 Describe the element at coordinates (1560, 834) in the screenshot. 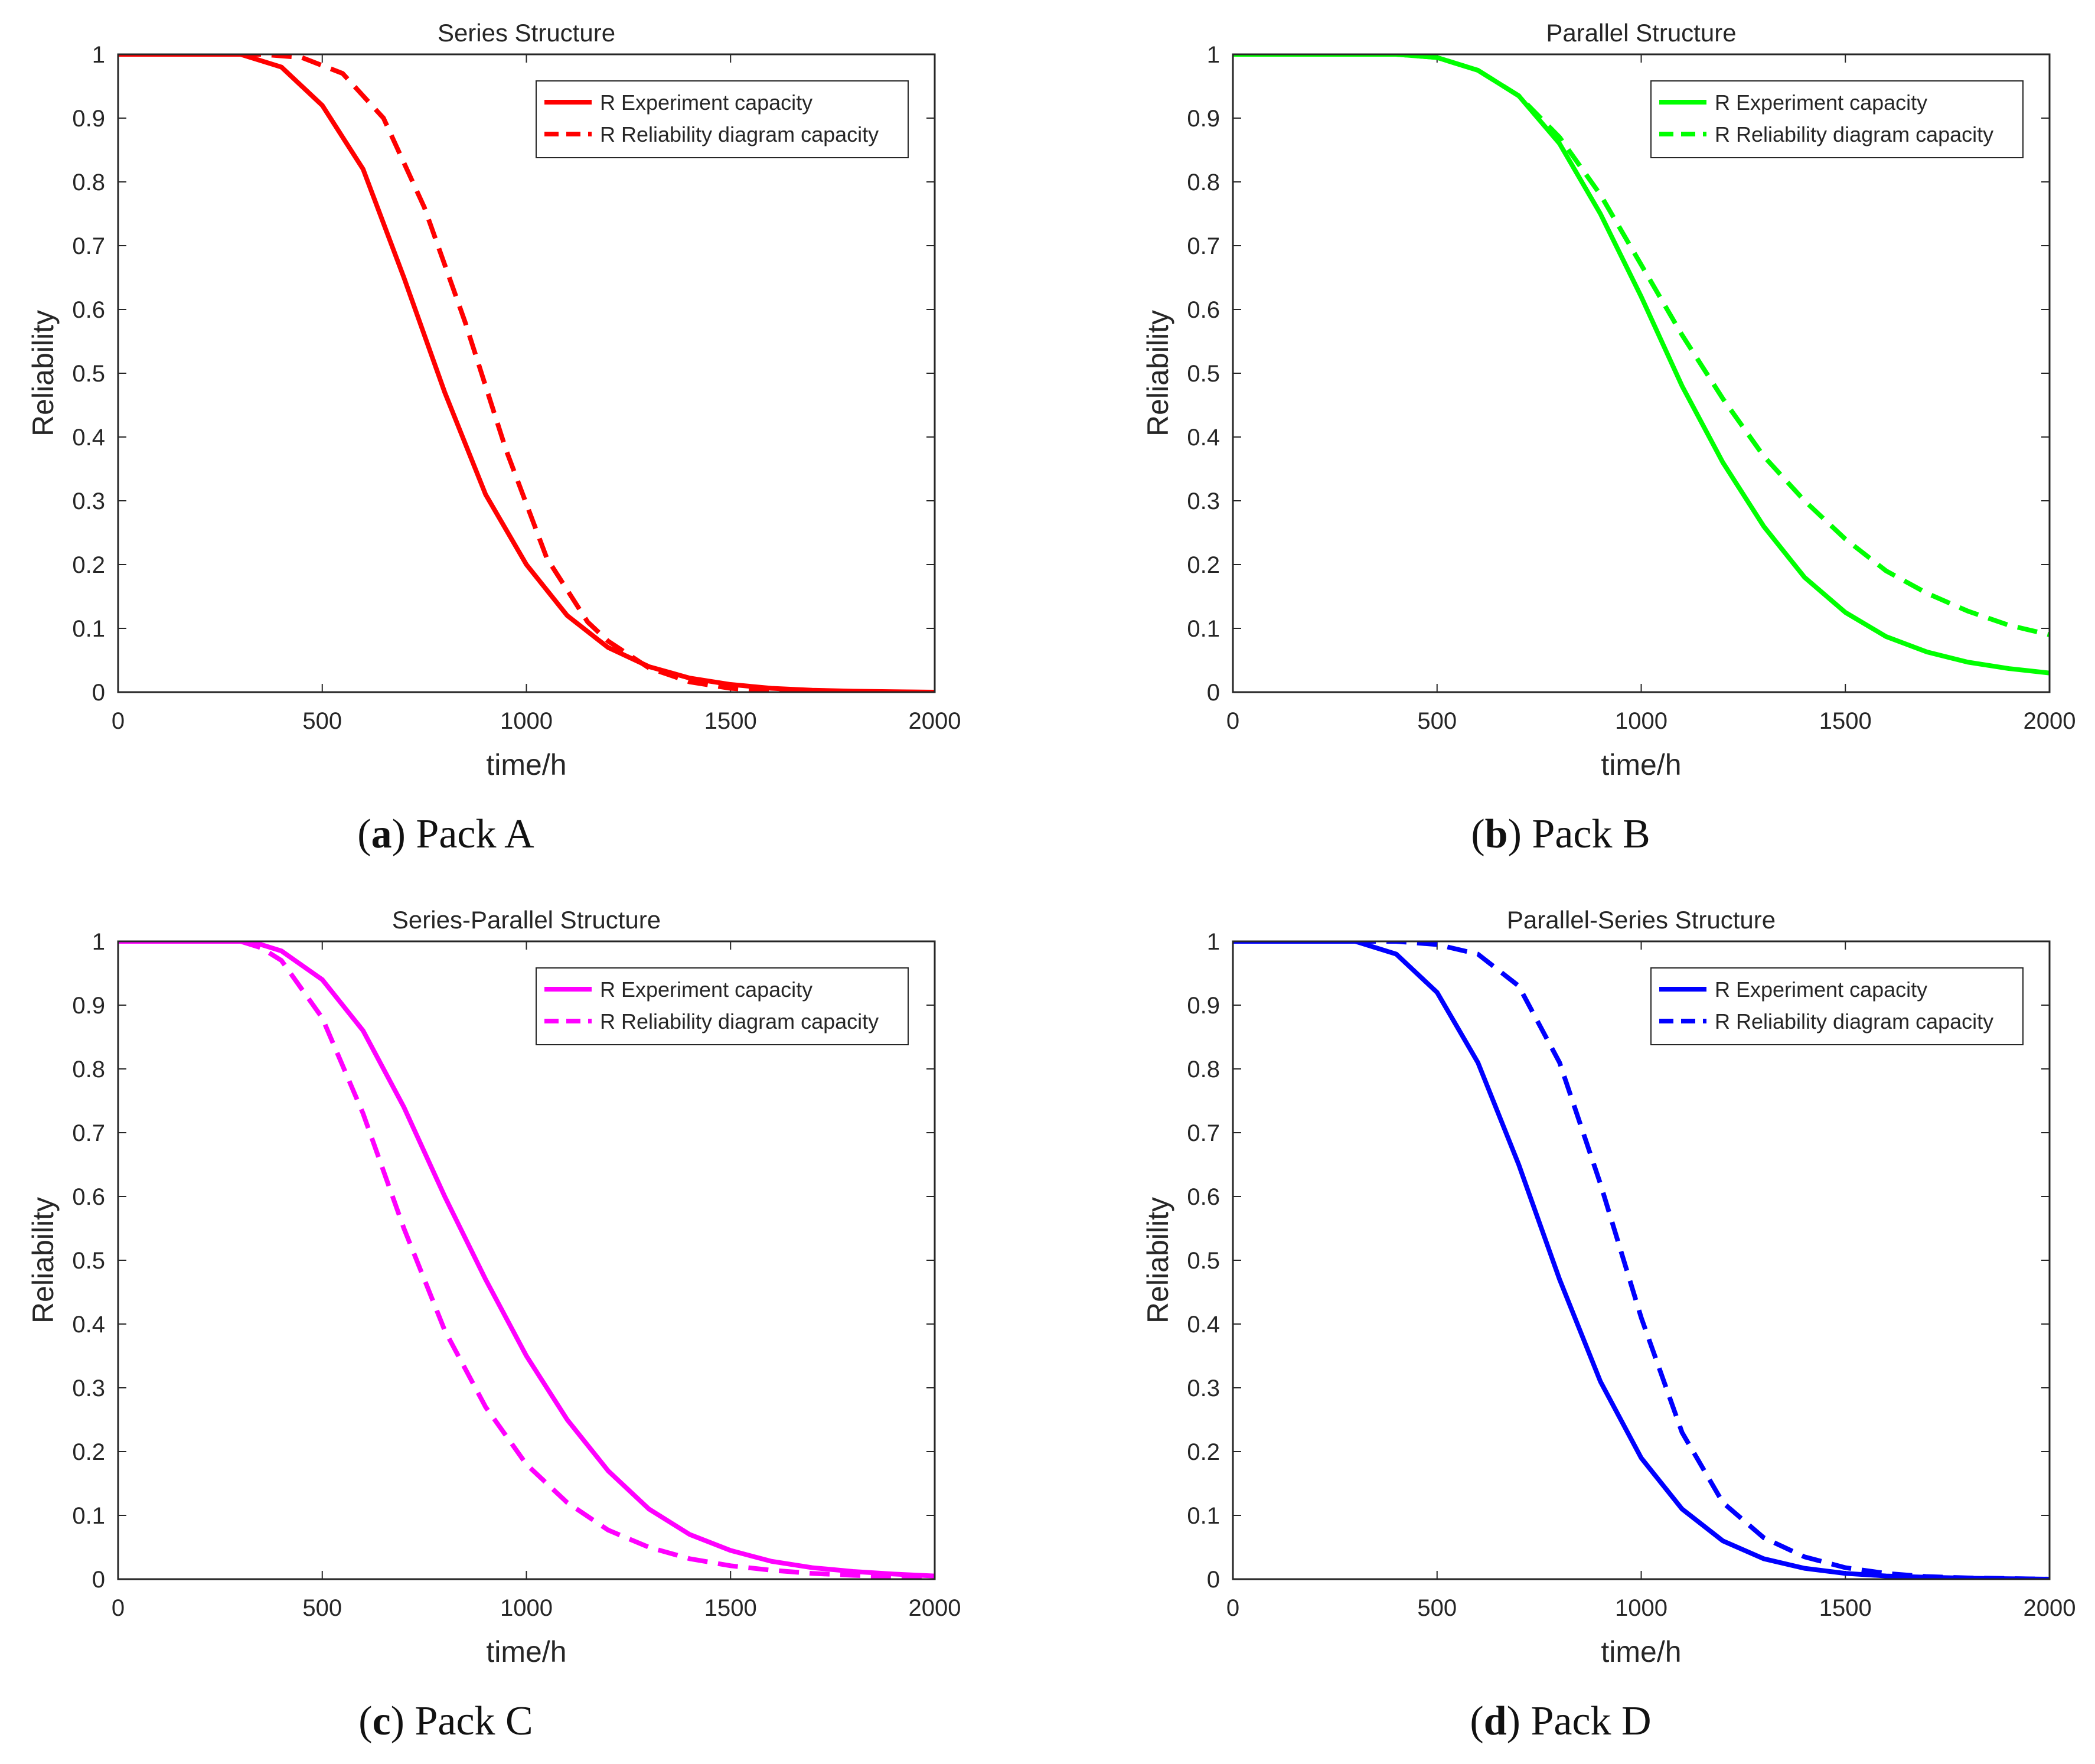

I see `caption-b: (b) Pack B` at that location.